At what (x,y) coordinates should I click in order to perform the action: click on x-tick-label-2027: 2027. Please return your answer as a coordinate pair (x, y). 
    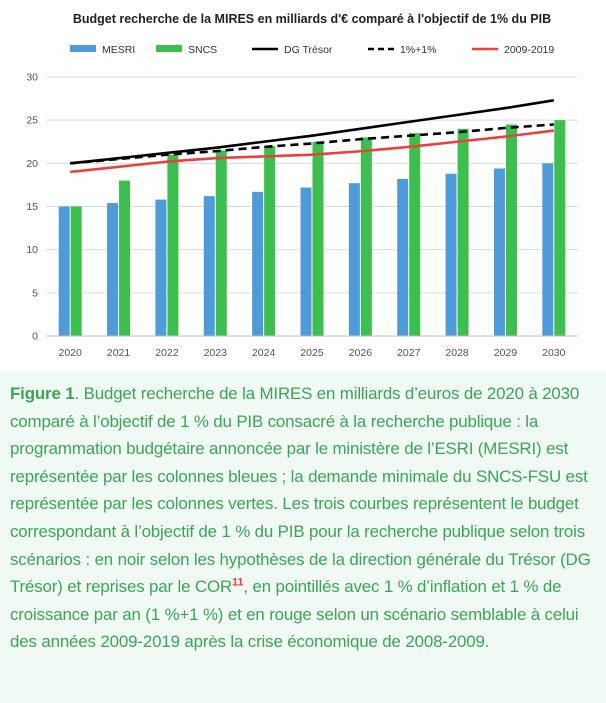
    Looking at the image, I should click on (409, 353).